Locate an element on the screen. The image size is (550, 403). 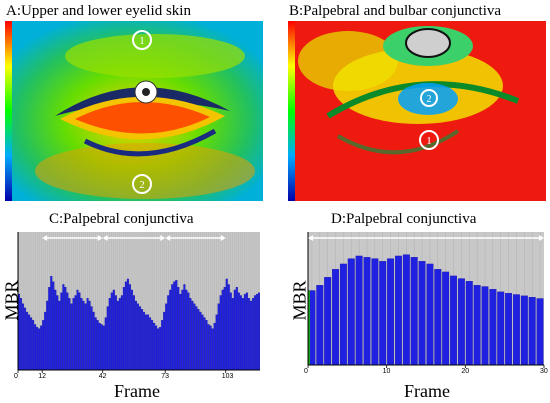
marker-2-label: 2 is located at coordinates (142, 185).